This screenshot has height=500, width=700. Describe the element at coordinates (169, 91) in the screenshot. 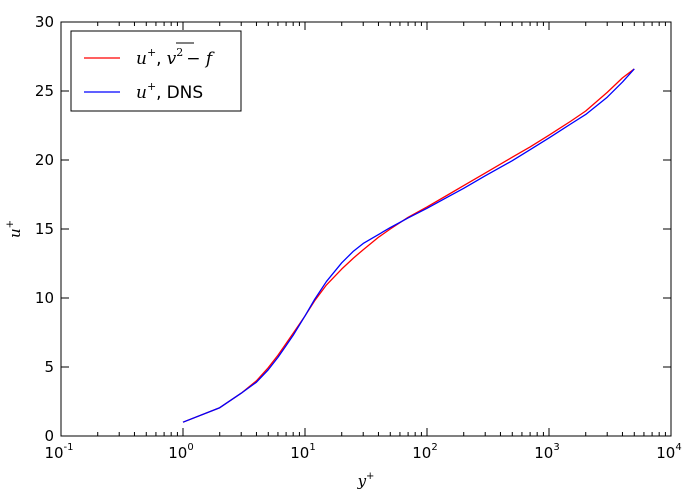

I see `legend-label-series-2: u+, DNS` at that location.